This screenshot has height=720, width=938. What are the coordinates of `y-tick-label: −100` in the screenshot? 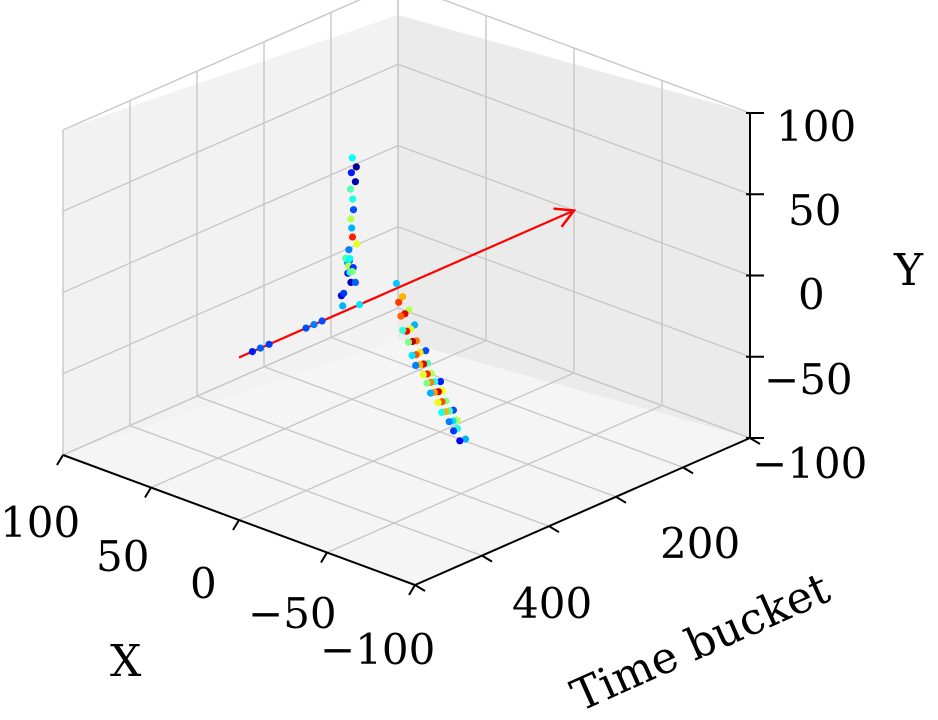 It's located at (809, 463).